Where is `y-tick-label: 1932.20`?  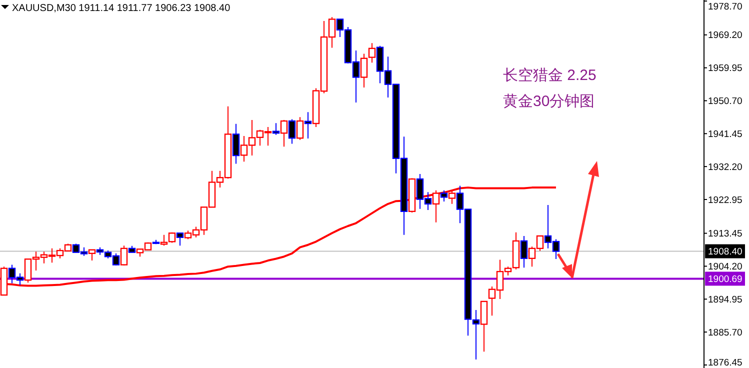
y-tick-label: 1932.20 is located at coordinates (725, 167).